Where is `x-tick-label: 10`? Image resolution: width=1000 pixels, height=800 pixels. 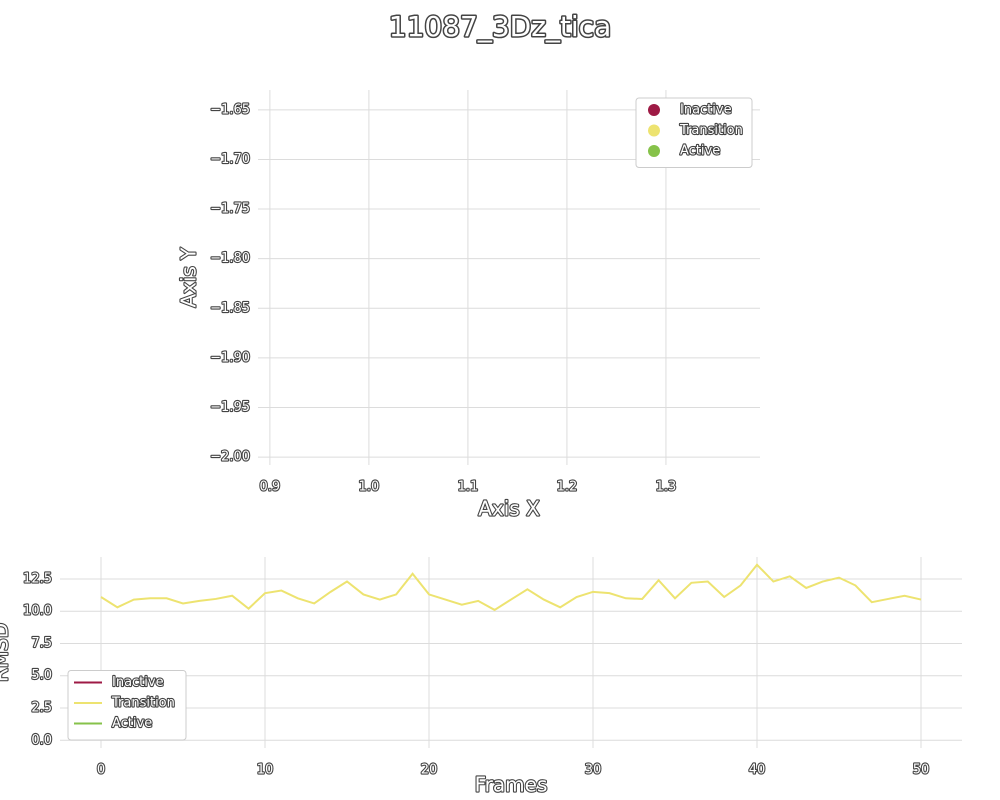
x-tick-label: 10 is located at coordinates (265, 770).